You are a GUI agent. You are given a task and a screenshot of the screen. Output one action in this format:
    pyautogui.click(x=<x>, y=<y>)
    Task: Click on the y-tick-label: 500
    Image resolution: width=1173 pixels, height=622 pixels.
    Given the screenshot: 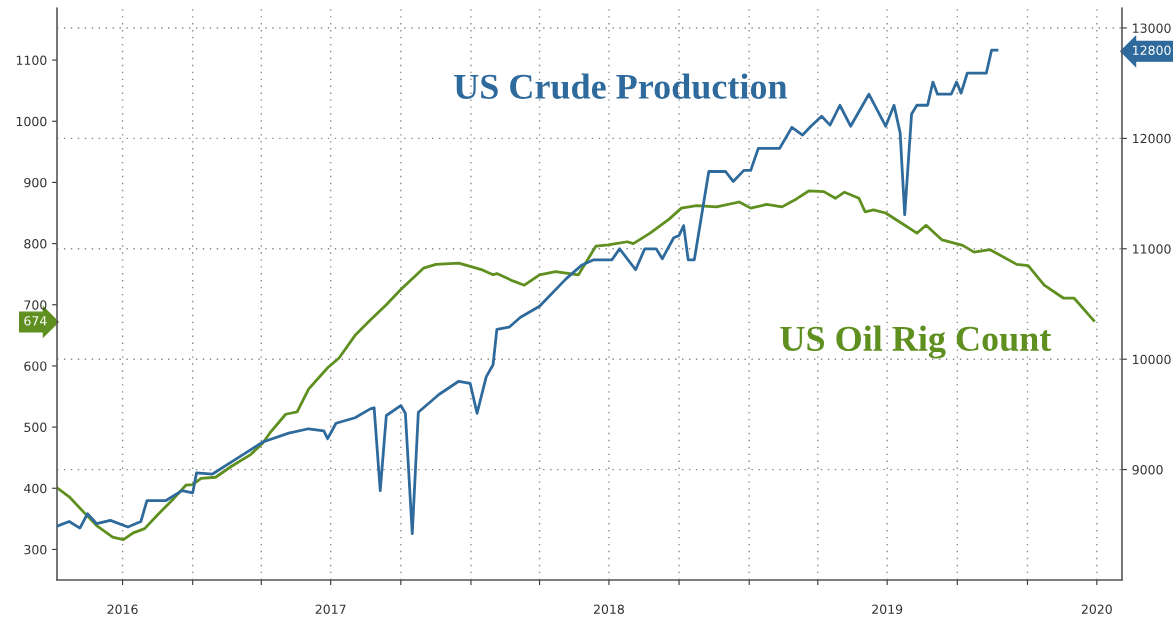 What is the action you would take?
    pyautogui.click(x=35, y=427)
    